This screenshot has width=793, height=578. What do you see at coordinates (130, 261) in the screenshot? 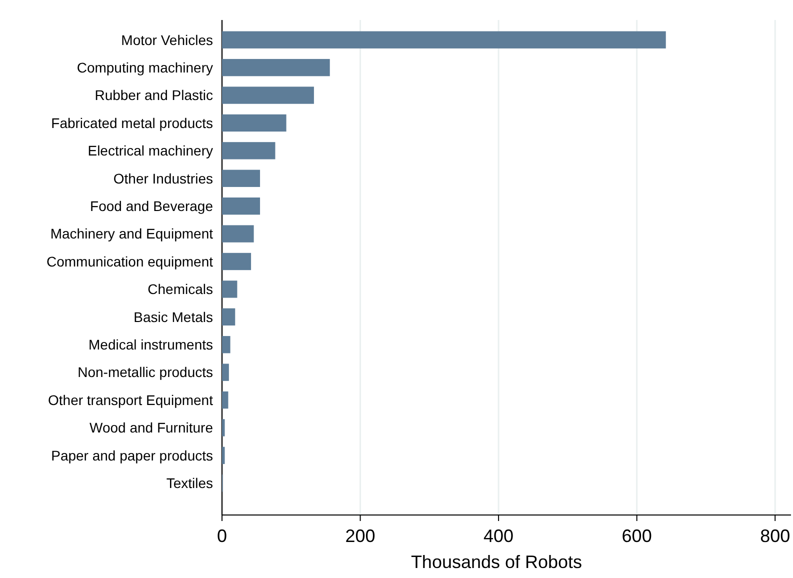
I see `y-tick-label: Communication equipment` at bounding box center [130, 261].